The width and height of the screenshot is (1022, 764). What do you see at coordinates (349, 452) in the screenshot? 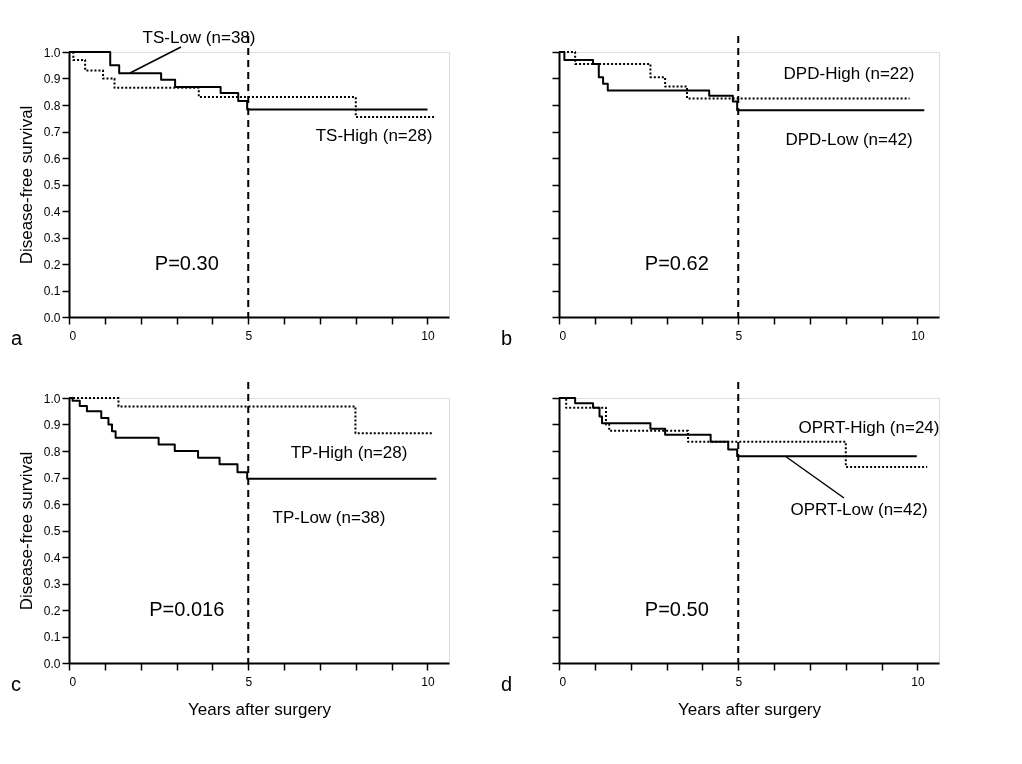
I see `series-label: TP-High (n=28)` at bounding box center [349, 452].